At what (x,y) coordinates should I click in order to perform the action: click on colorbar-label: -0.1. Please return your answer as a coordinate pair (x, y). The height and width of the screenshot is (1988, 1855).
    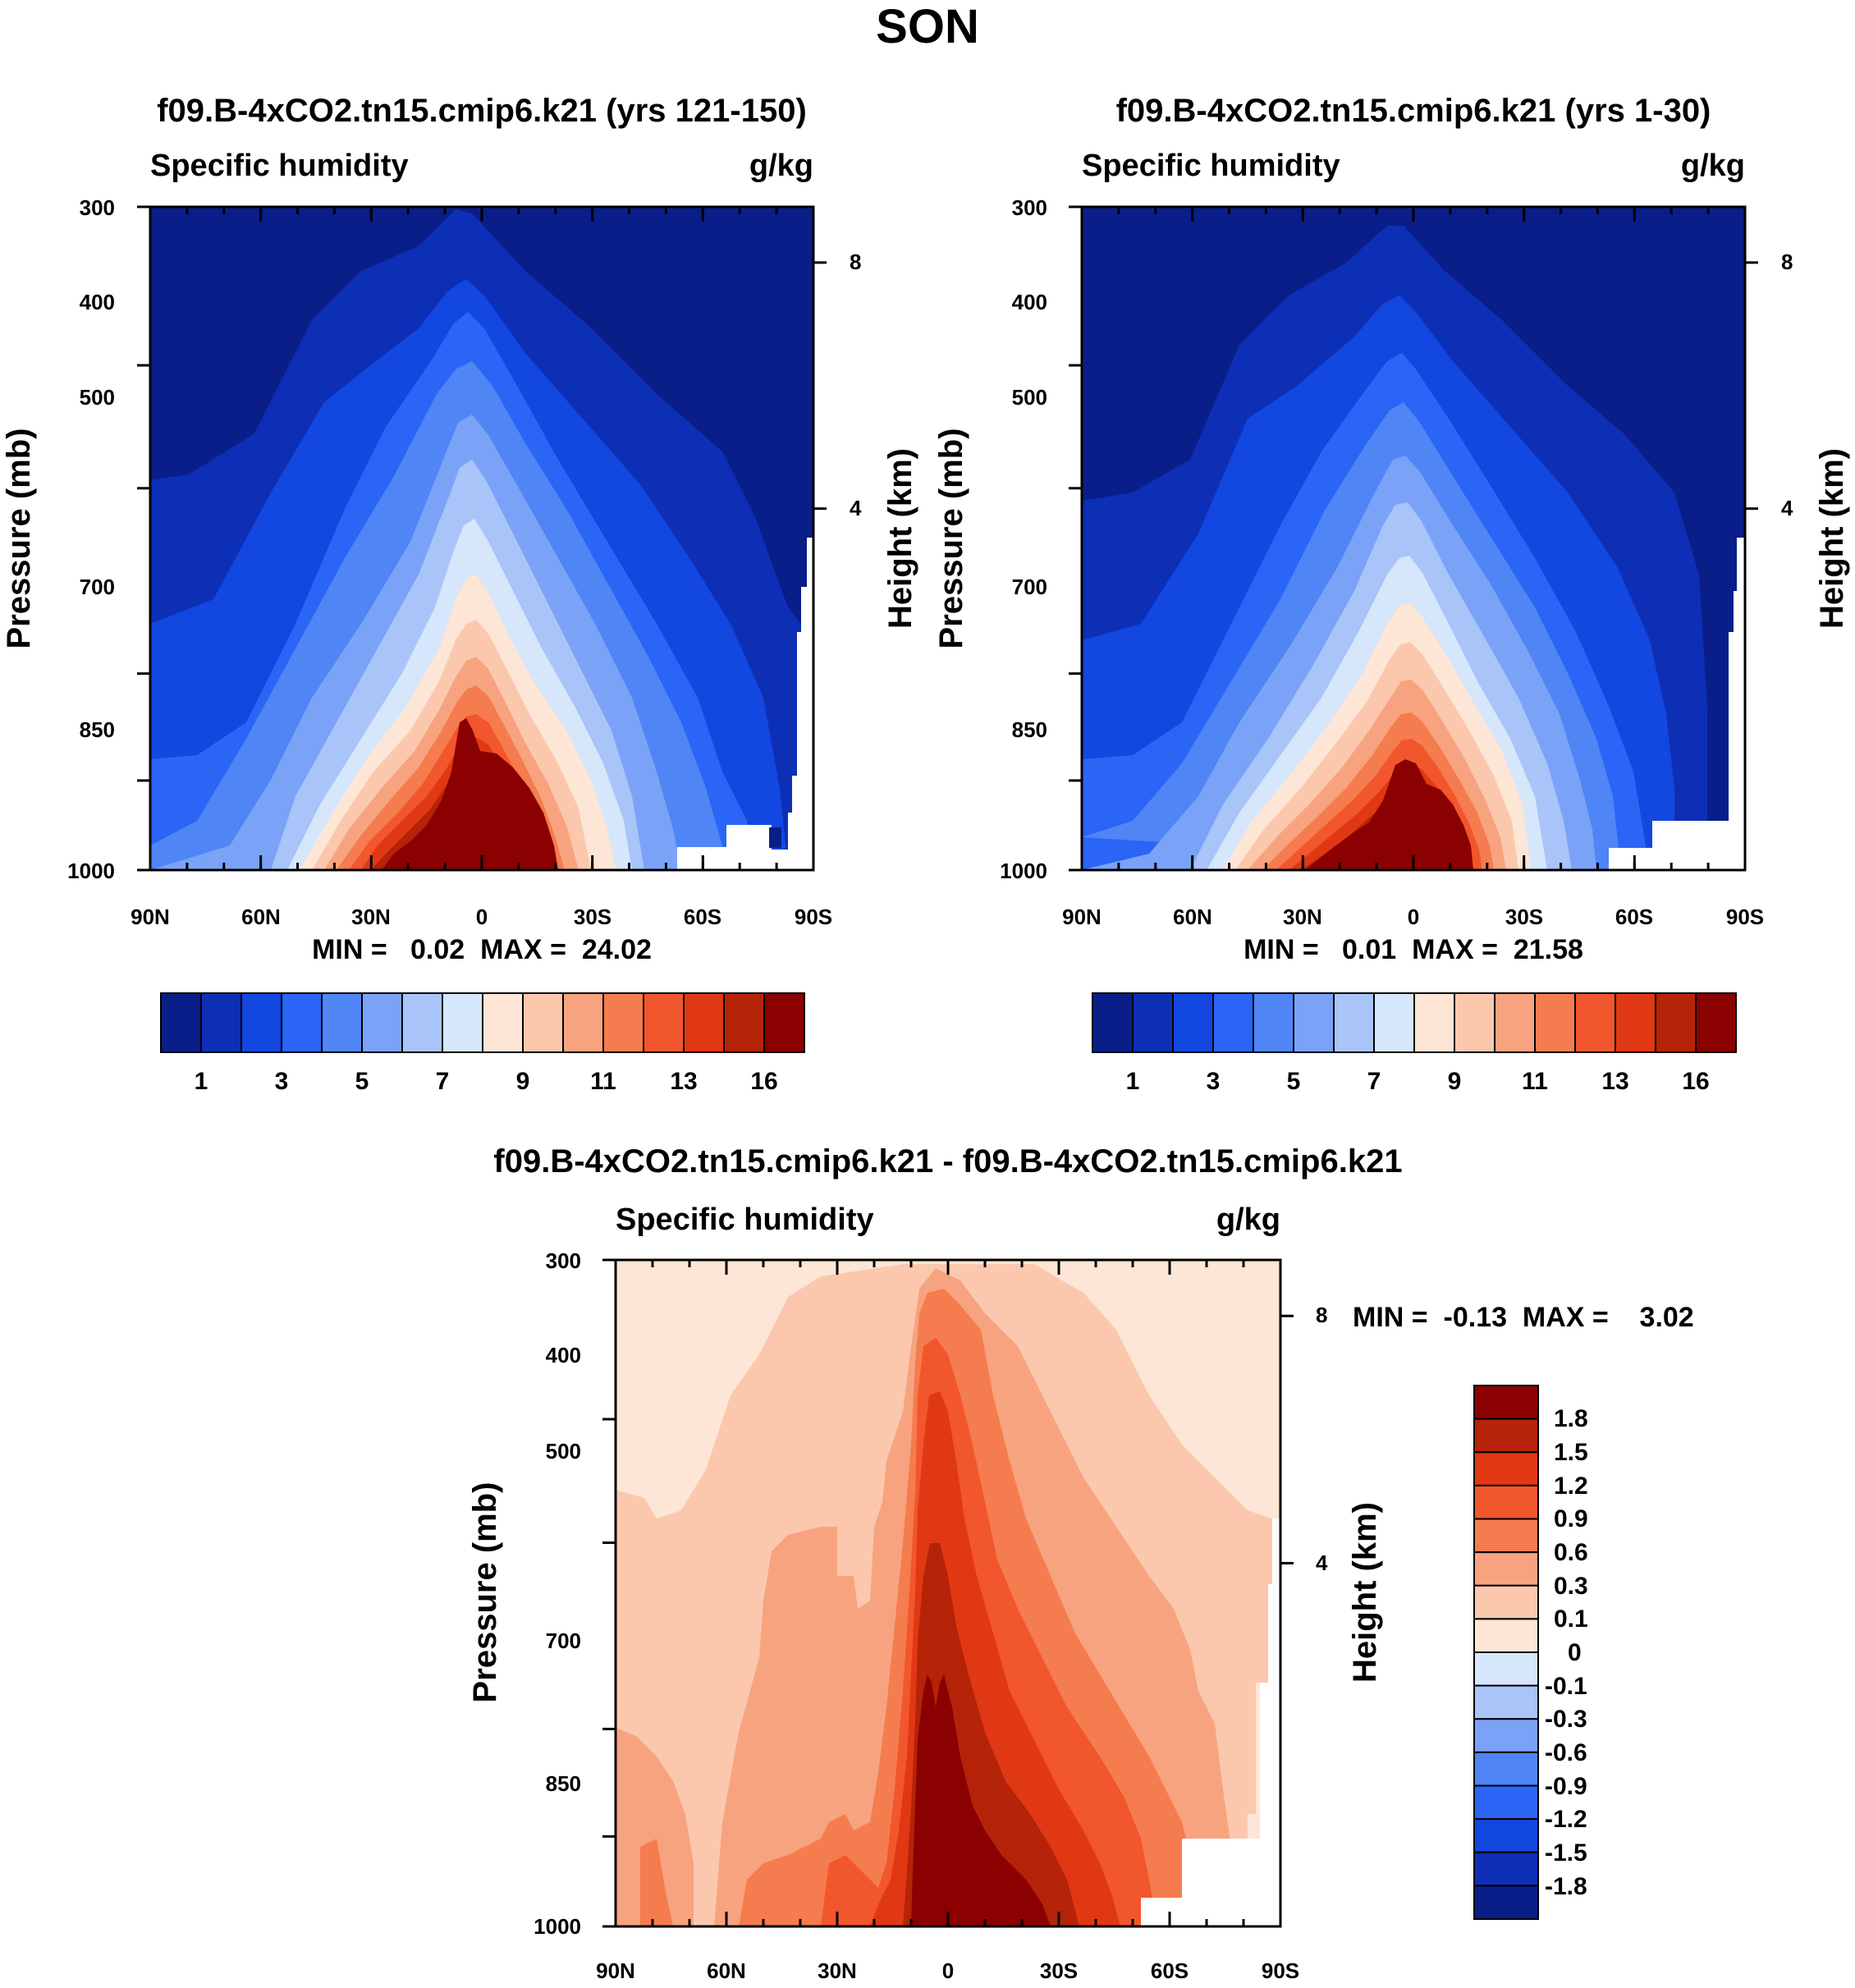
    Looking at the image, I should click on (1566, 1686).